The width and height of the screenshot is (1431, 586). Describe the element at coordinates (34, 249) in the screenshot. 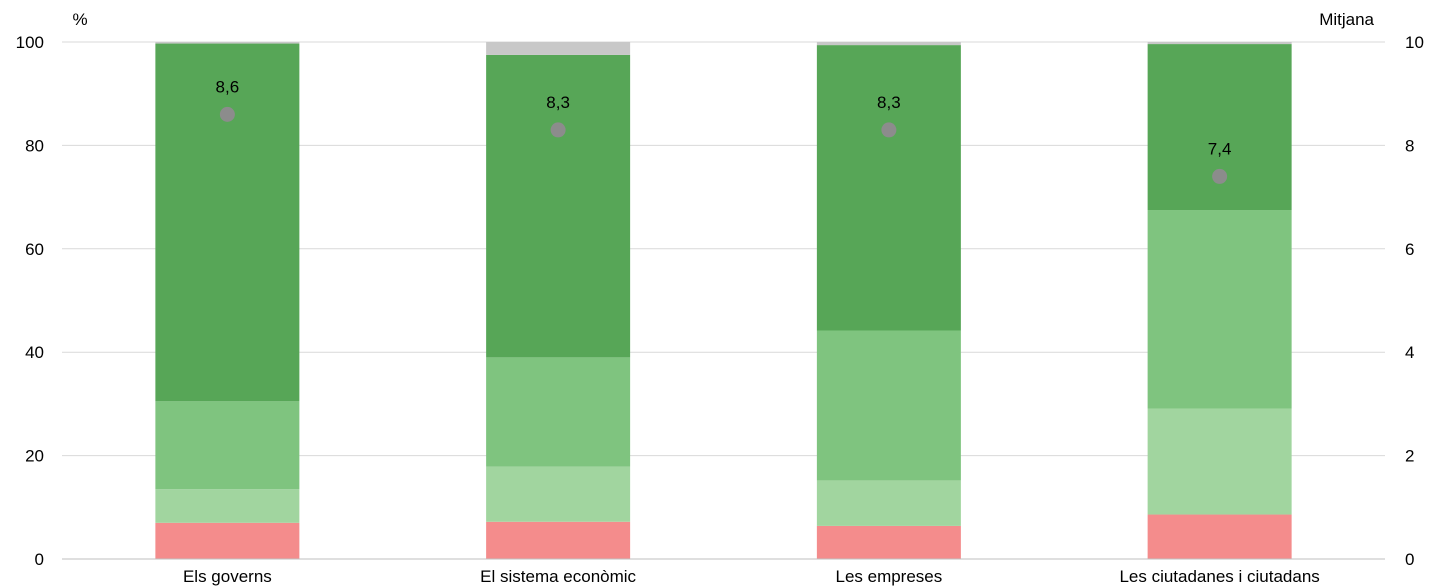

I see `y-axis-left-tick-label: 60` at that location.